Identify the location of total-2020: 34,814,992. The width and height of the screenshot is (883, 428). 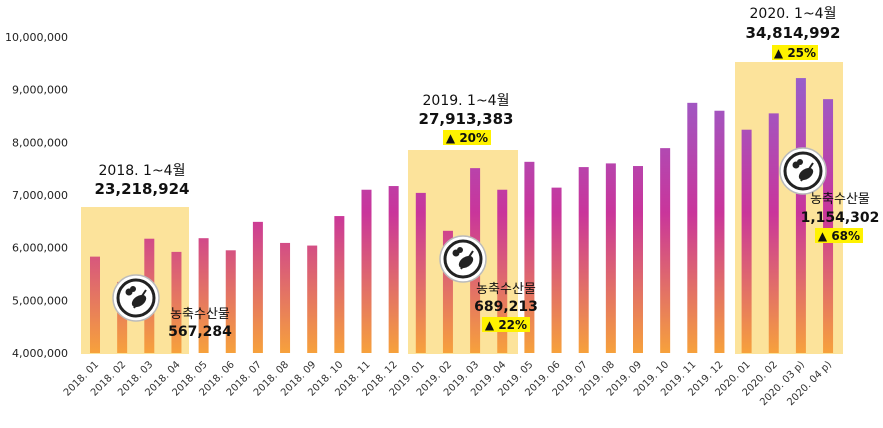
(793, 33).